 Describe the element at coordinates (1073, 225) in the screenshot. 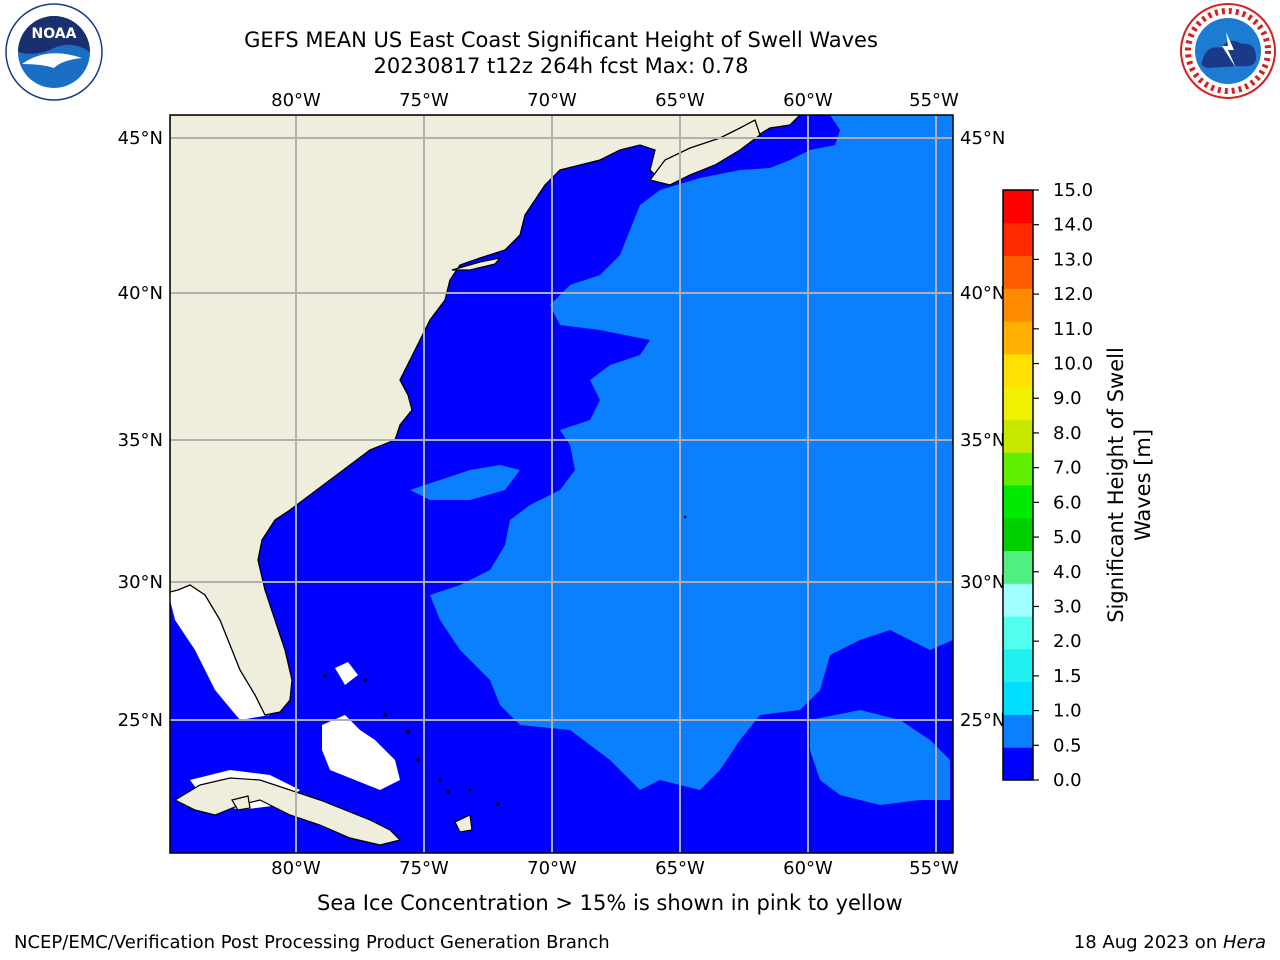

I see `colorbar-tick-label: 14.0` at that location.